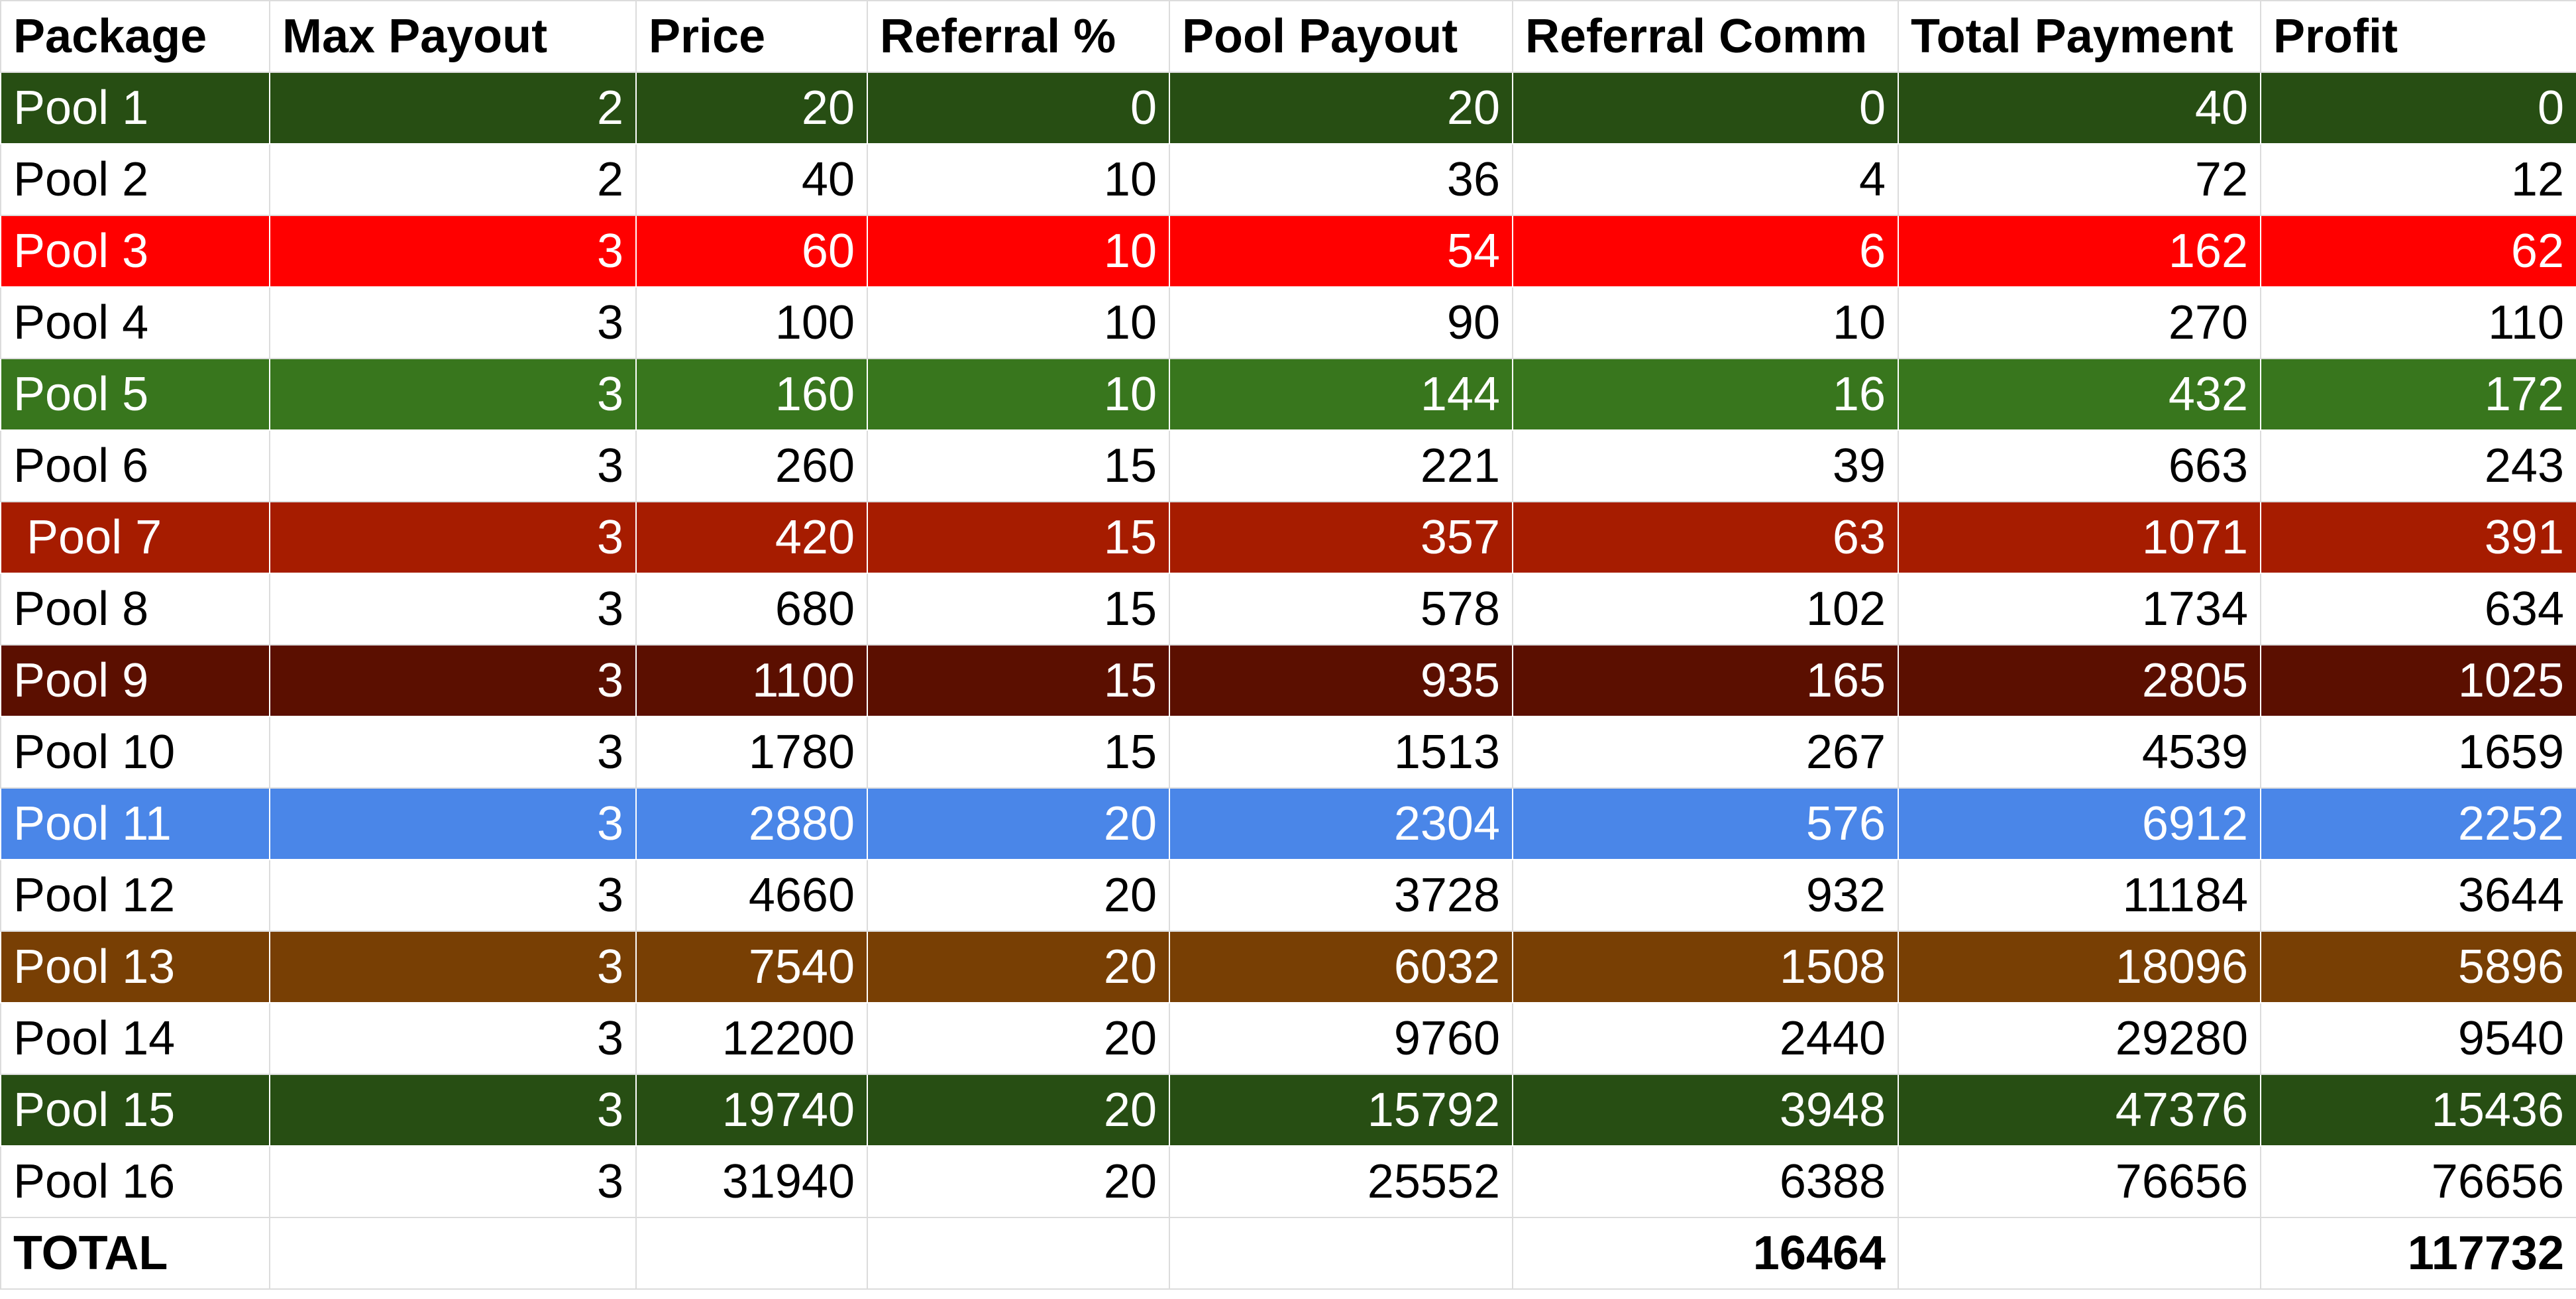  What do you see at coordinates (2418, 322) in the screenshot?
I see `data-cell: 110` at bounding box center [2418, 322].